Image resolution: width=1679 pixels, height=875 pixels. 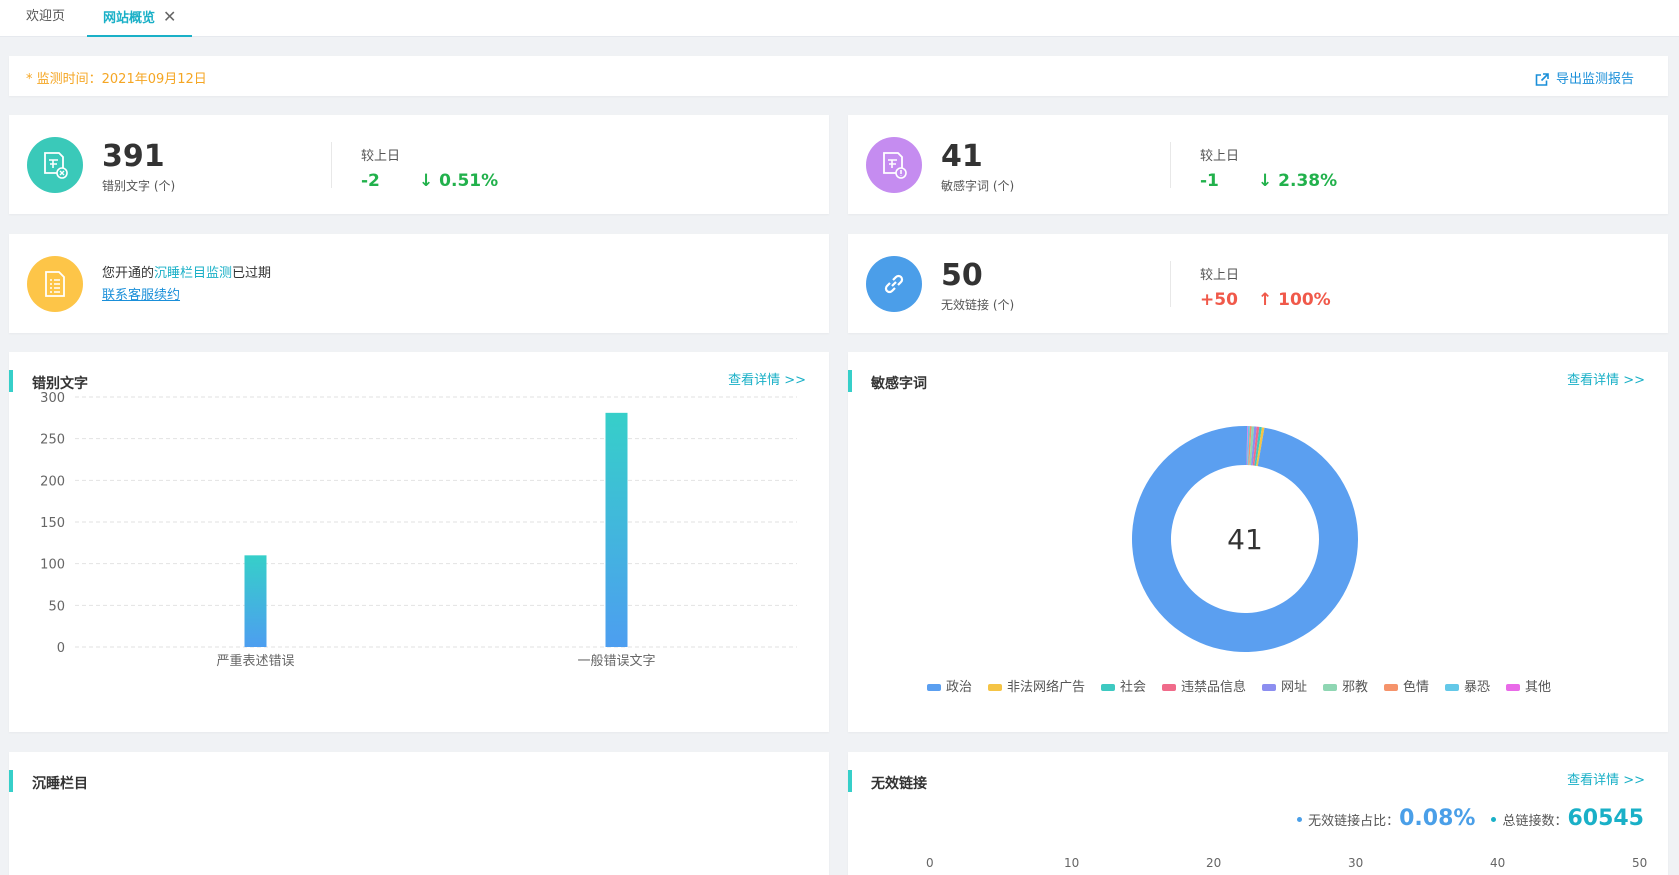 I want to click on y-tick-label: 50, so click(x=56, y=606).